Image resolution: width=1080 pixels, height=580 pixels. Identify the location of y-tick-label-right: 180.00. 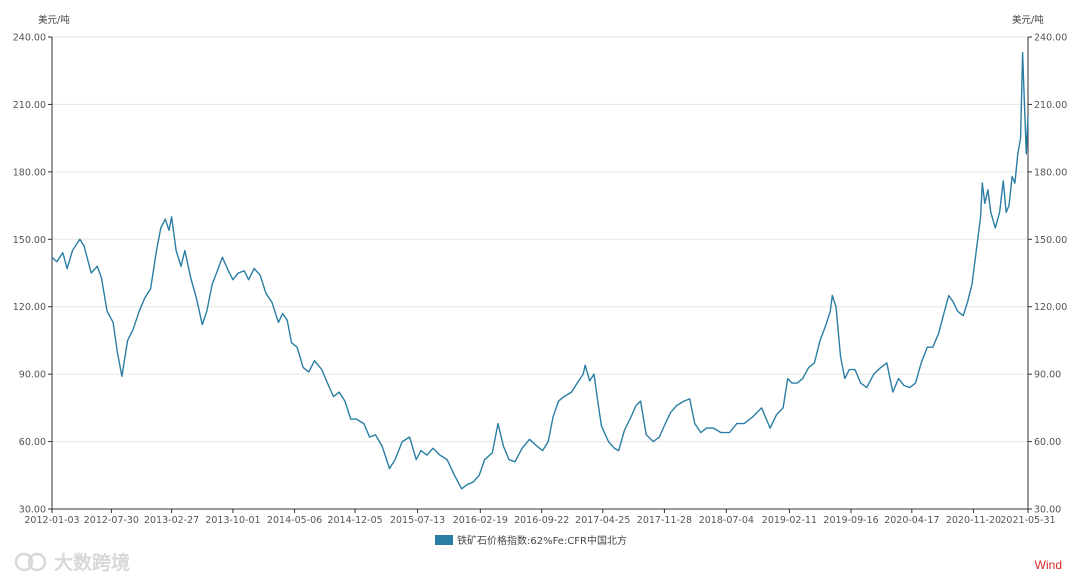
(1050, 172).